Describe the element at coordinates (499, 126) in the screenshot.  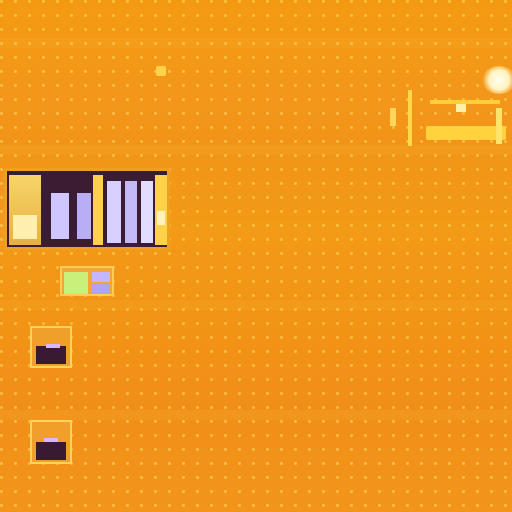
I see `bracket-right-post` at that location.